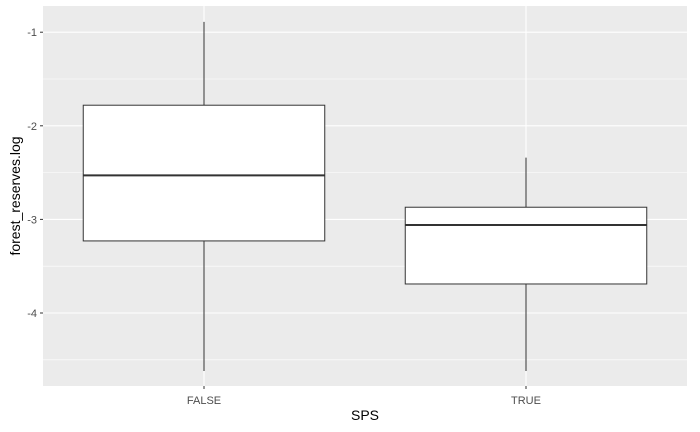 The height and width of the screenshot is (432, 700). I want to click on y-tick-label: -2, so click(32, 127).